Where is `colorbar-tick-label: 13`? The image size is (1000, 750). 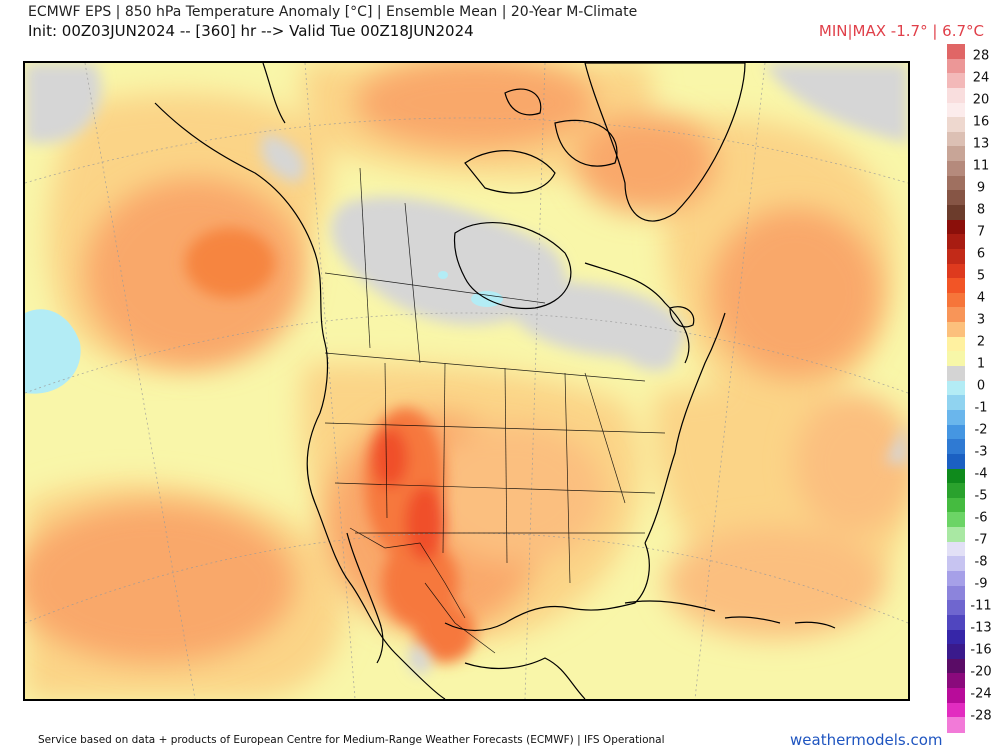 colorbar-tick-label: 13 is located at coordinates (981, 144).